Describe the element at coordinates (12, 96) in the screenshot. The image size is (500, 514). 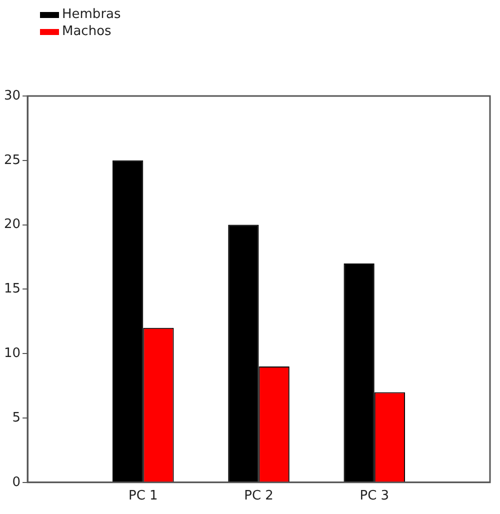
I see `y-tick-label: 30` at that location.